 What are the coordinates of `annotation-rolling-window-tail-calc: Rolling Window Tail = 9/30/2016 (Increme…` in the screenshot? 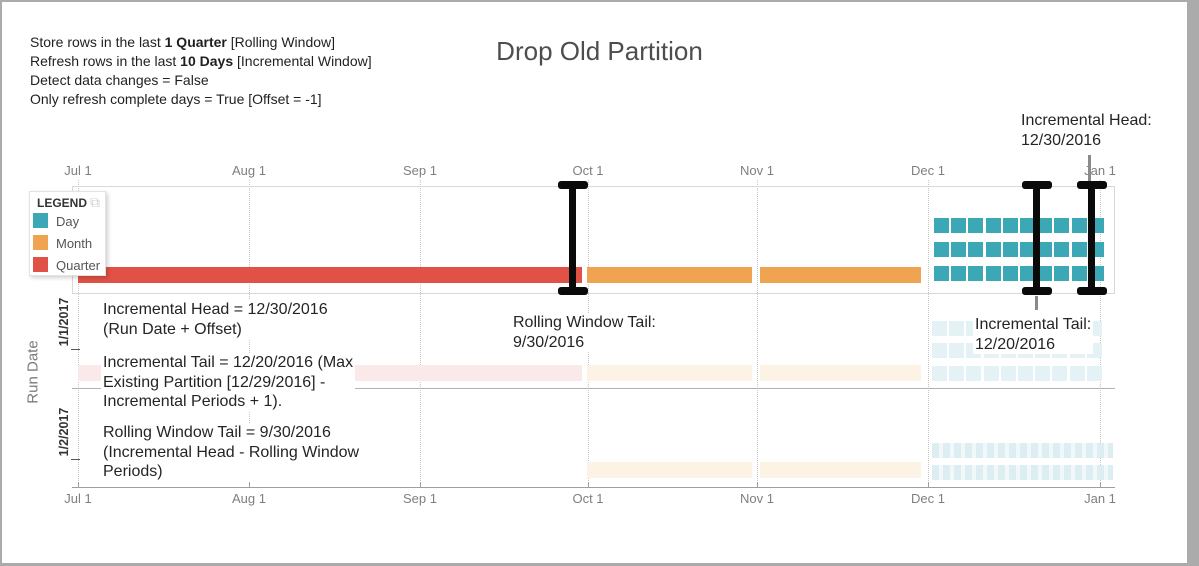 It's located at (231, 452).